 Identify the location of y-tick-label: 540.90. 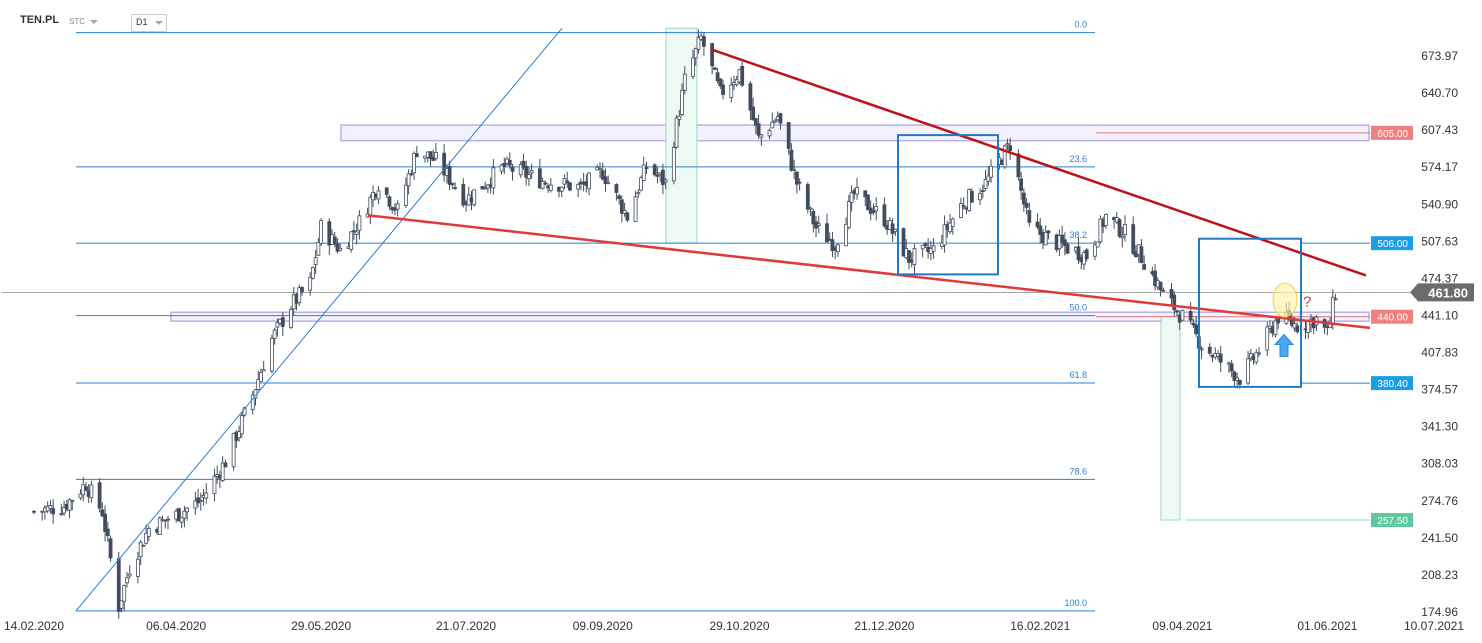
(1439, 204).